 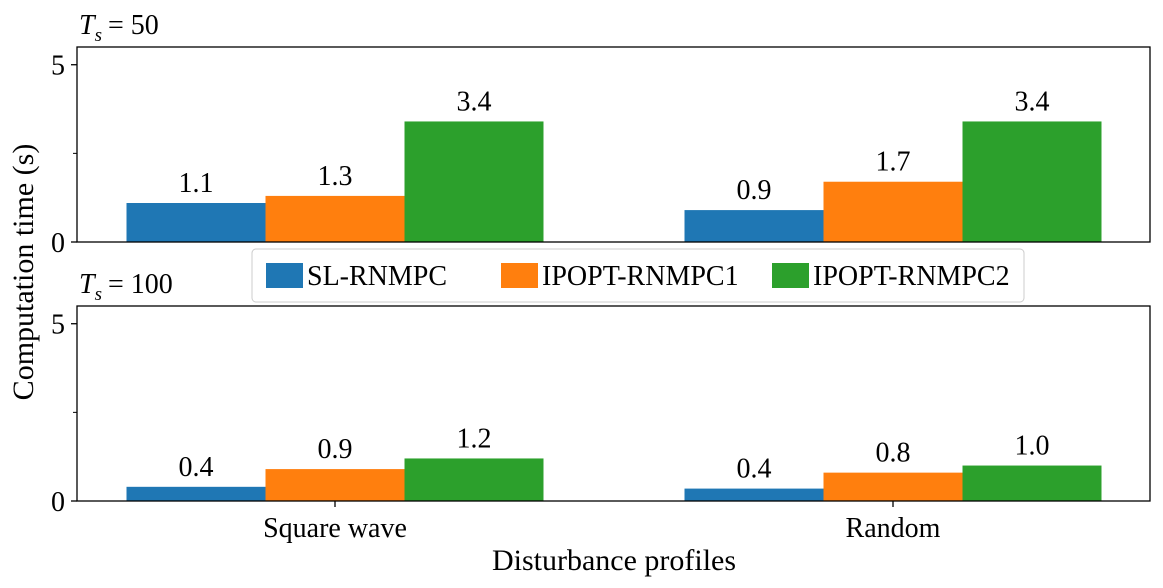 I want to click on x-axis-label: Disturbance profiles, so click(x=614, y=560).